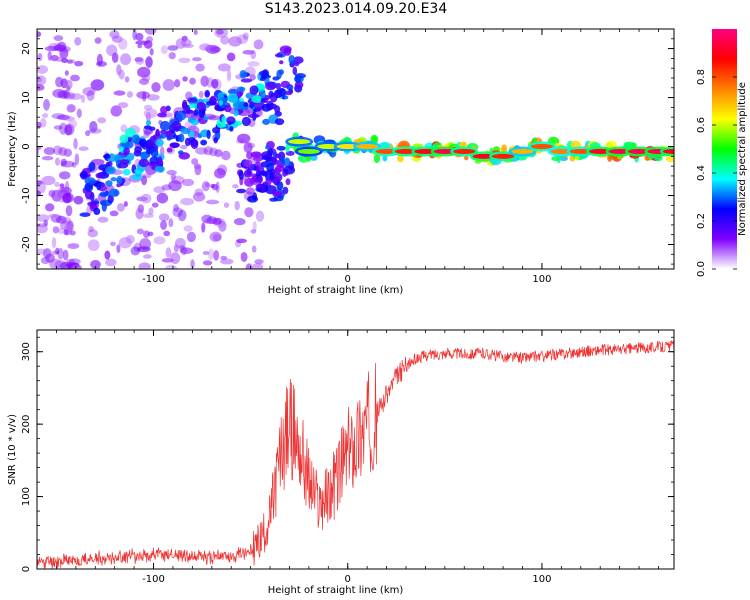 The image size is (750, 600). I want to click on y-axis-title: SNR (10 * v/v), so click(12, 449).